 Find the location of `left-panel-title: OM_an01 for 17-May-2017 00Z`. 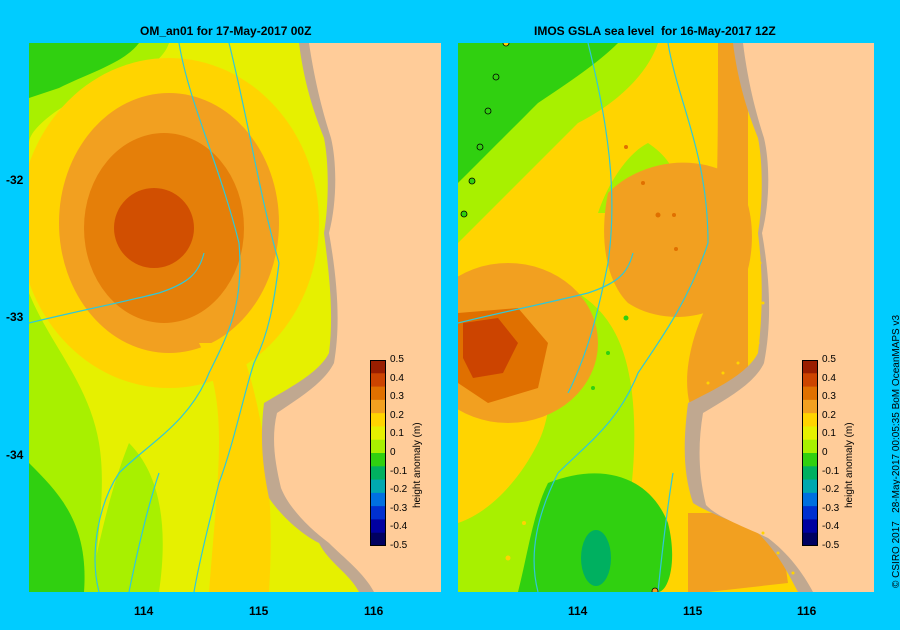

left-panel-title: OM_an01 for 17-May-2017 00Z is located at coordinates (226, 31).